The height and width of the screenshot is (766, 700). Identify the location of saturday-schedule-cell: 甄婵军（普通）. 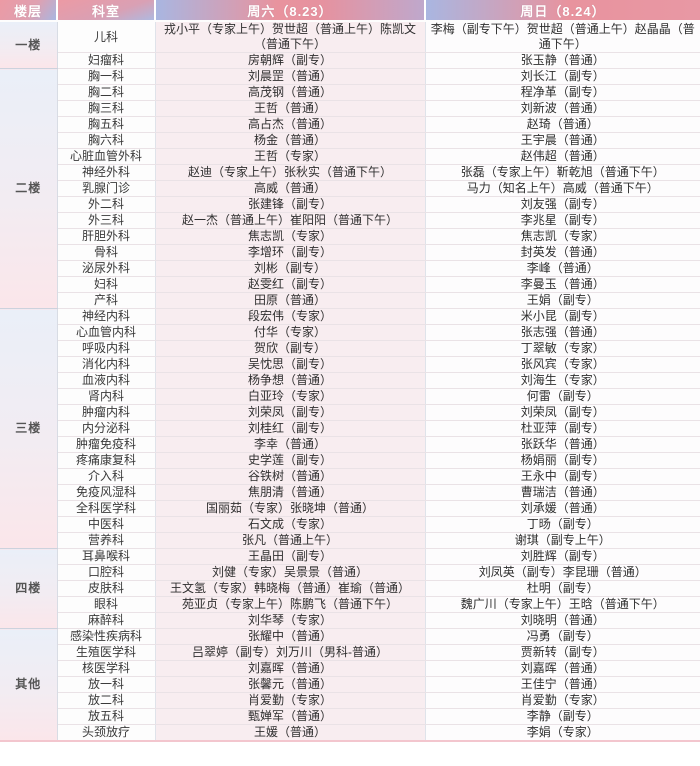
(290, 716).